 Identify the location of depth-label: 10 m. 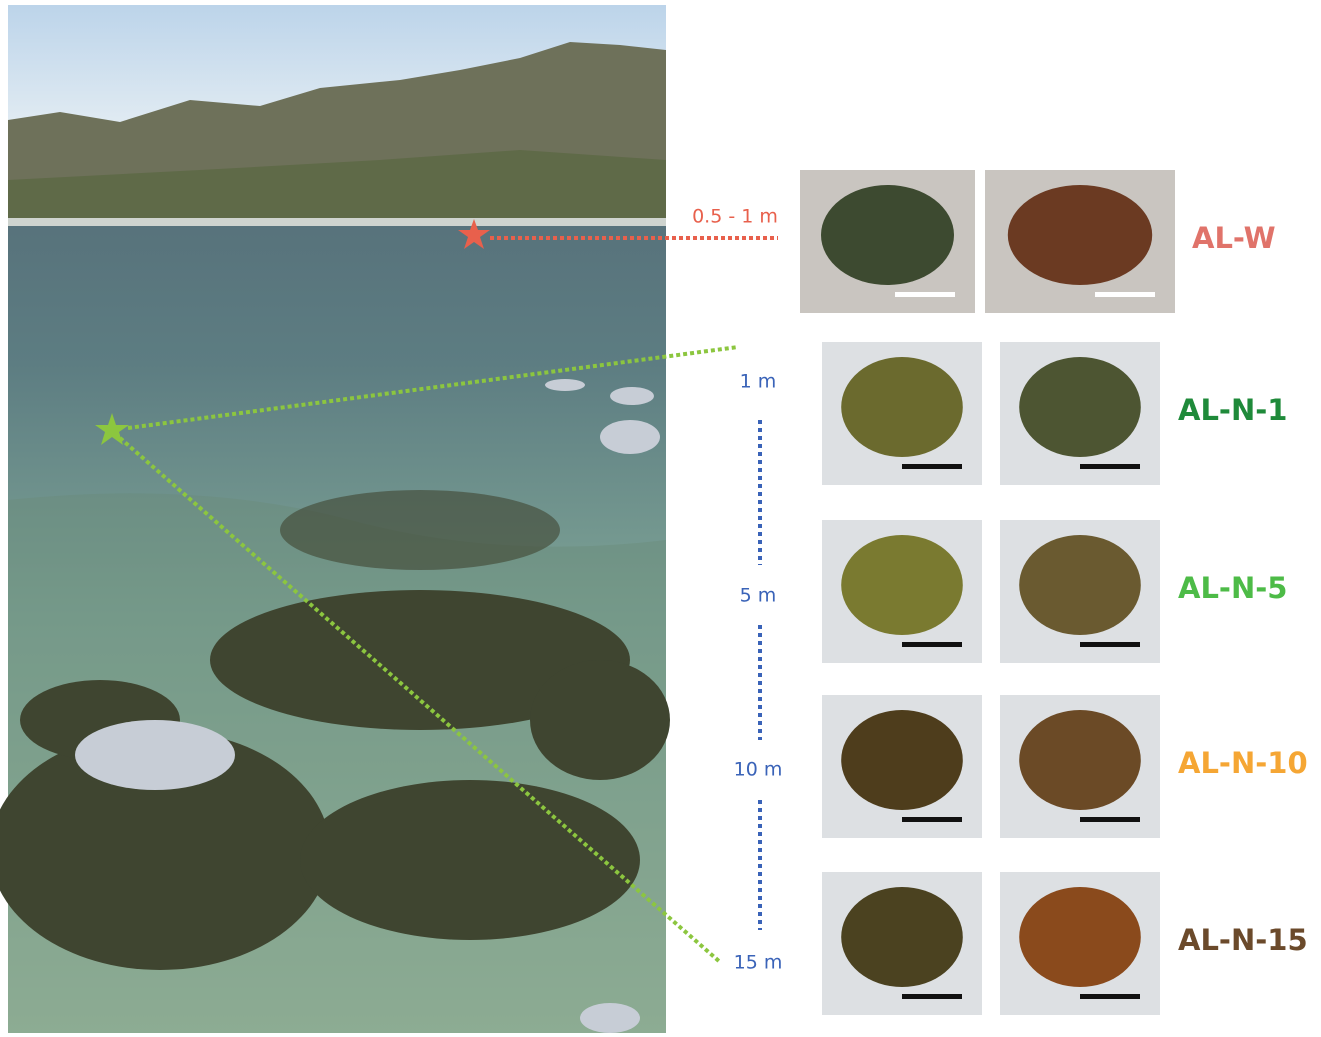
(758, 770).